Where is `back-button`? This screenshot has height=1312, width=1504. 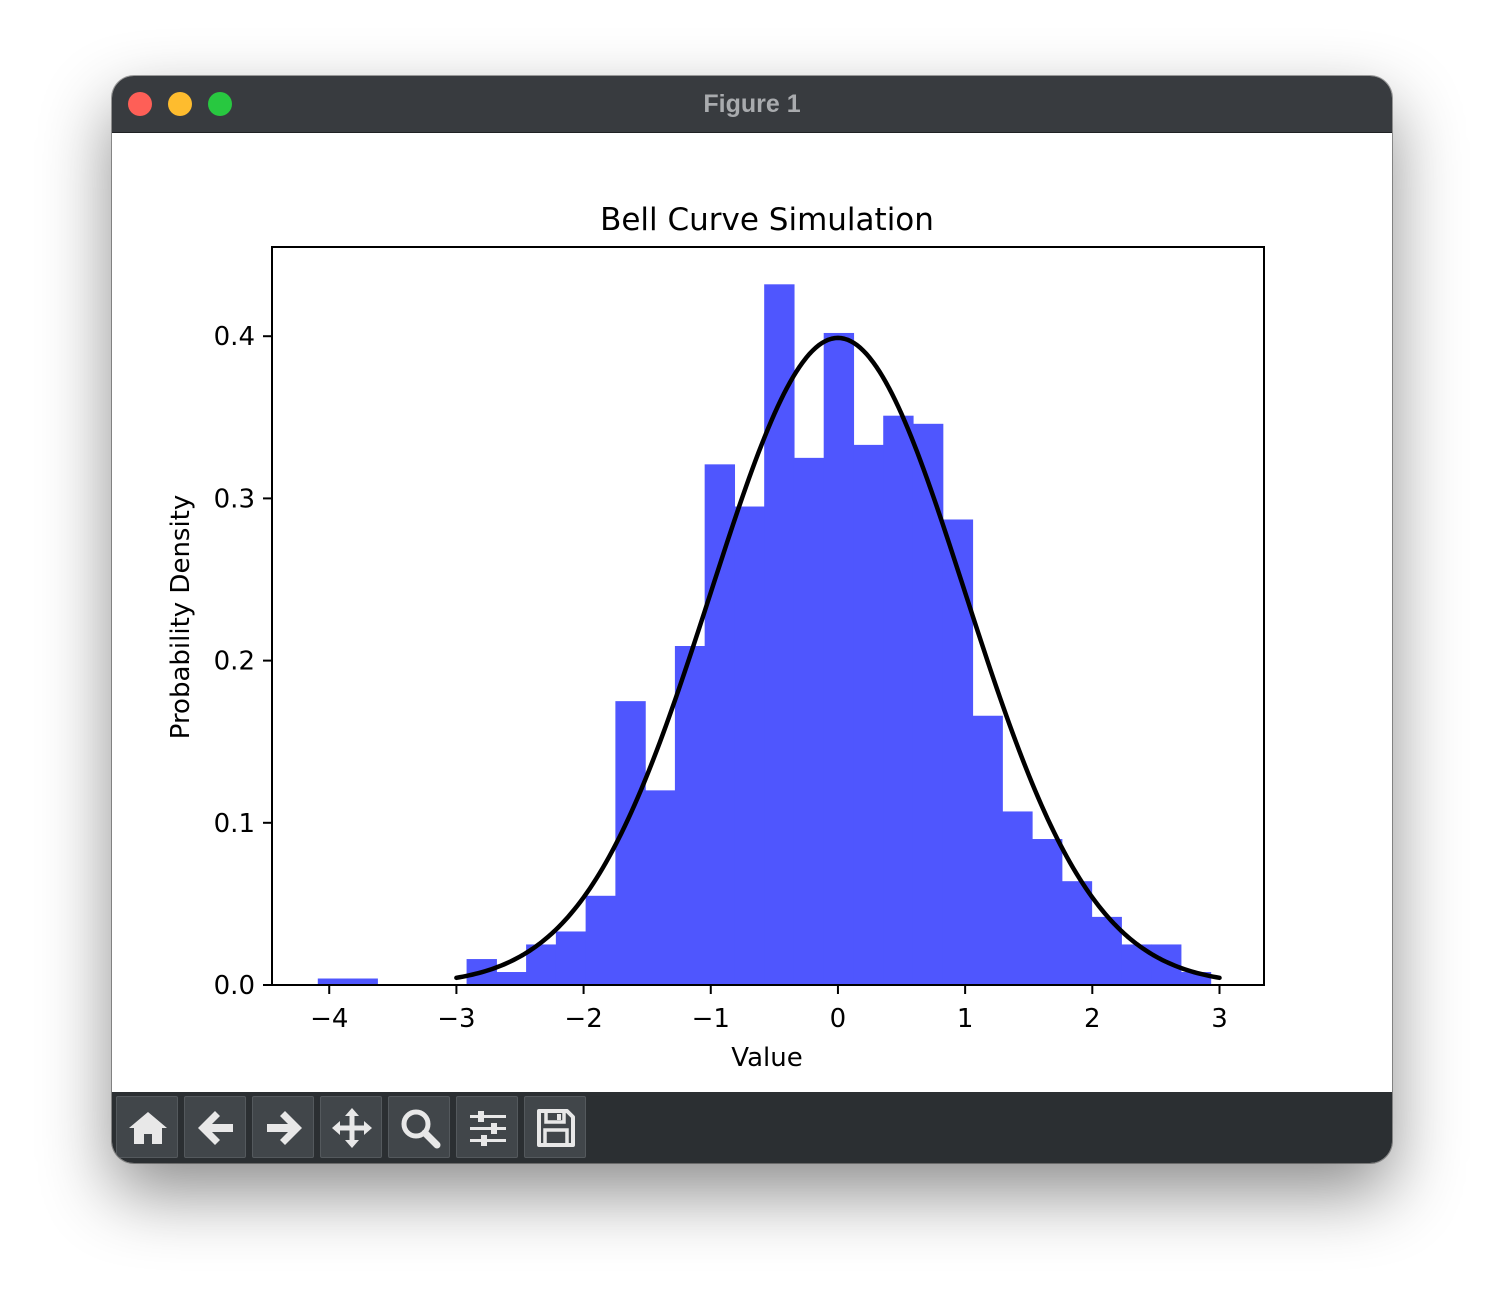 back-button is located at coordinates (215, 1127).